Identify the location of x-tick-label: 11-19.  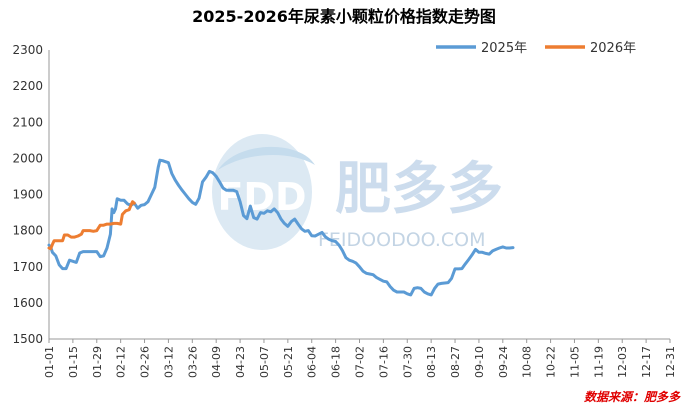
(598, 362).